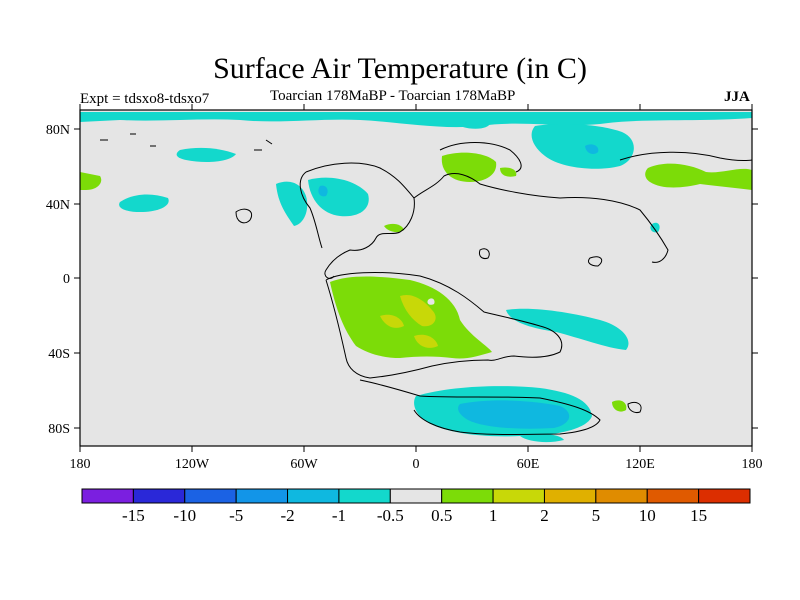  What do you see at coordinates (634, 407) in the screenshot?
I see `southern-island` at bounding box center [634, 407].